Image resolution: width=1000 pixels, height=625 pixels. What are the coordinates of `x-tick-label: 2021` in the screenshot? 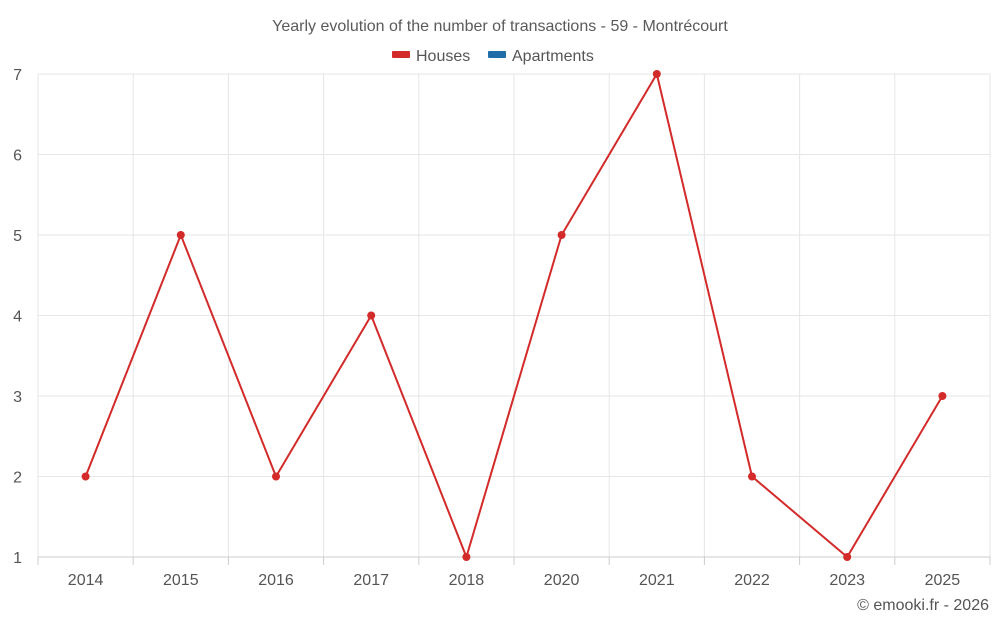 It's located at (657, 580).